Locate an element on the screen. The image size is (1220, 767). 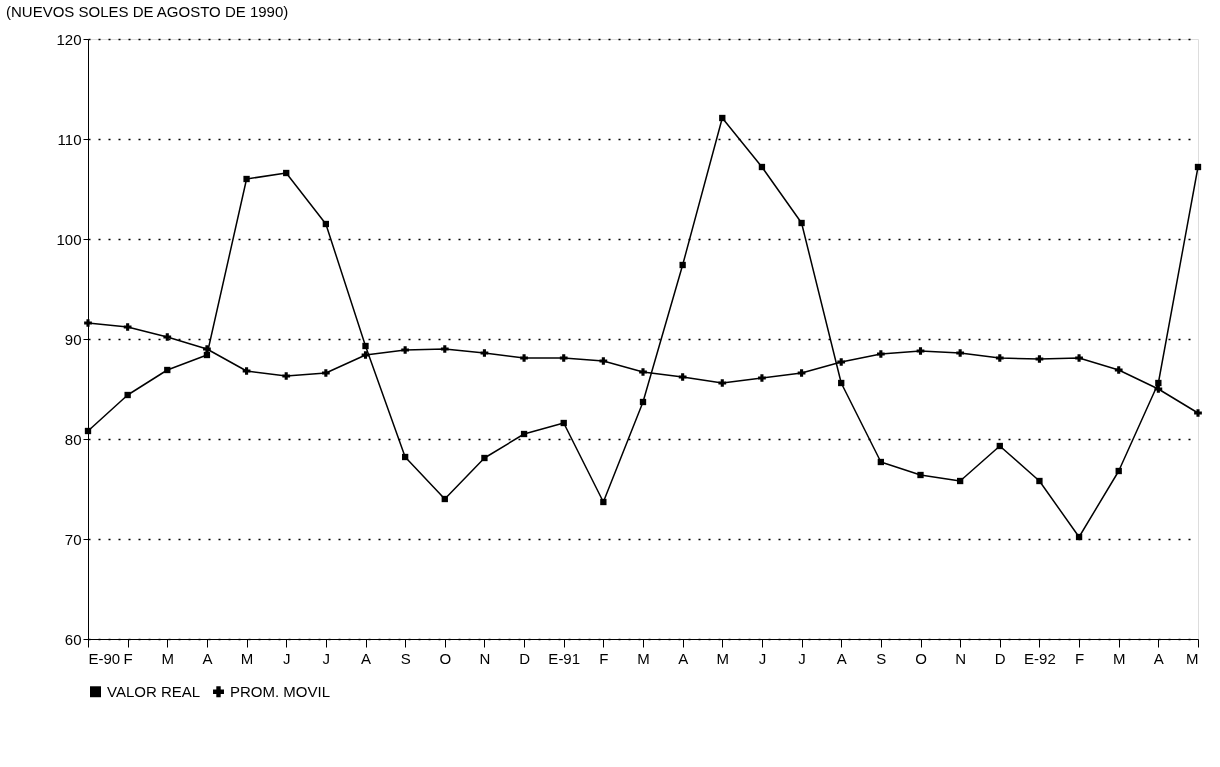
y-tick-label: 60 is located at coordinates (73, 639).